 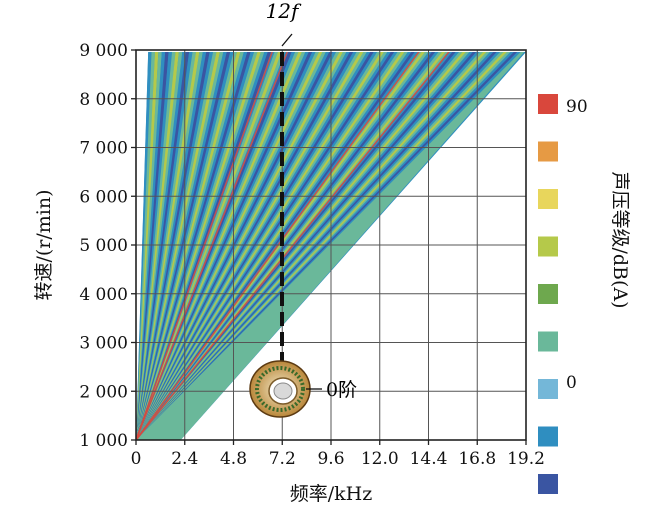 What do you see at coordinates (620, 239) in the screenshot?
I see `colorbar-title: 声压等级/dB(A)` at bounding box center [620, 239].